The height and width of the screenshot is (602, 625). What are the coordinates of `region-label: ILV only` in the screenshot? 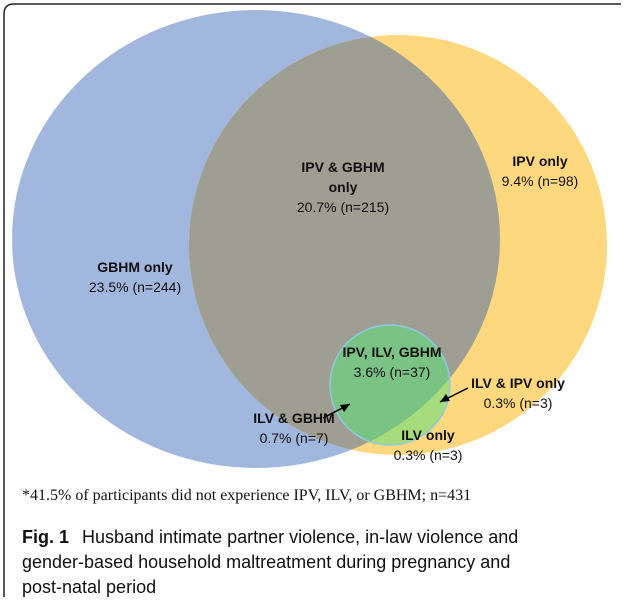 It's located at (428, 435).